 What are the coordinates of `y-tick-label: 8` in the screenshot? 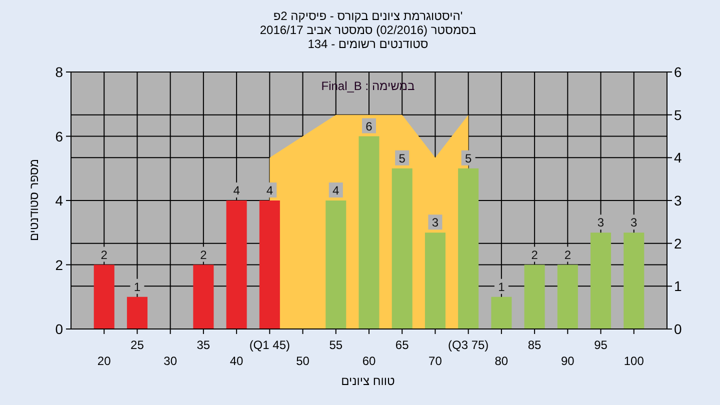 It's located at (59, 72).